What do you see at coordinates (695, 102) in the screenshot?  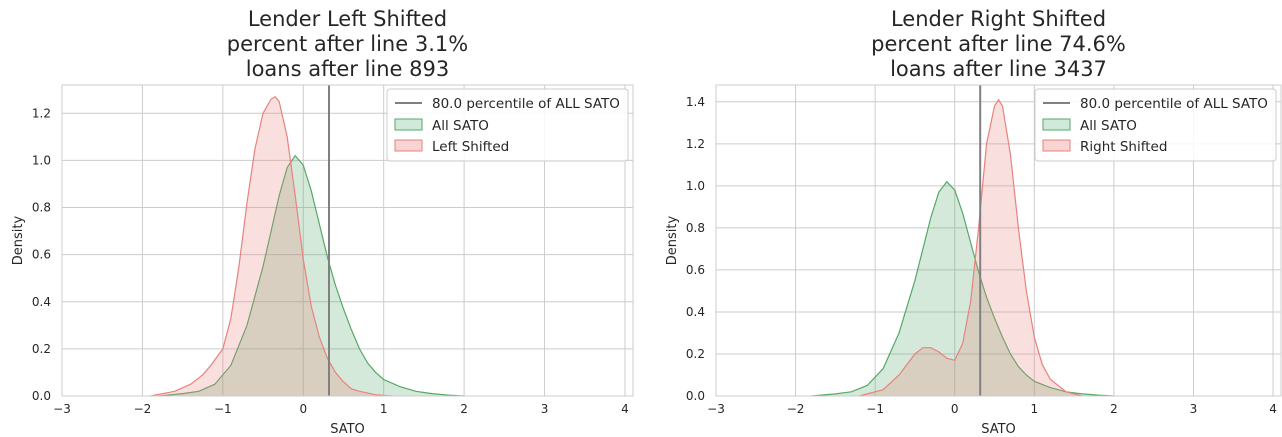 I see `y-tick-label: 1.4` at bounding box center [695, 102].